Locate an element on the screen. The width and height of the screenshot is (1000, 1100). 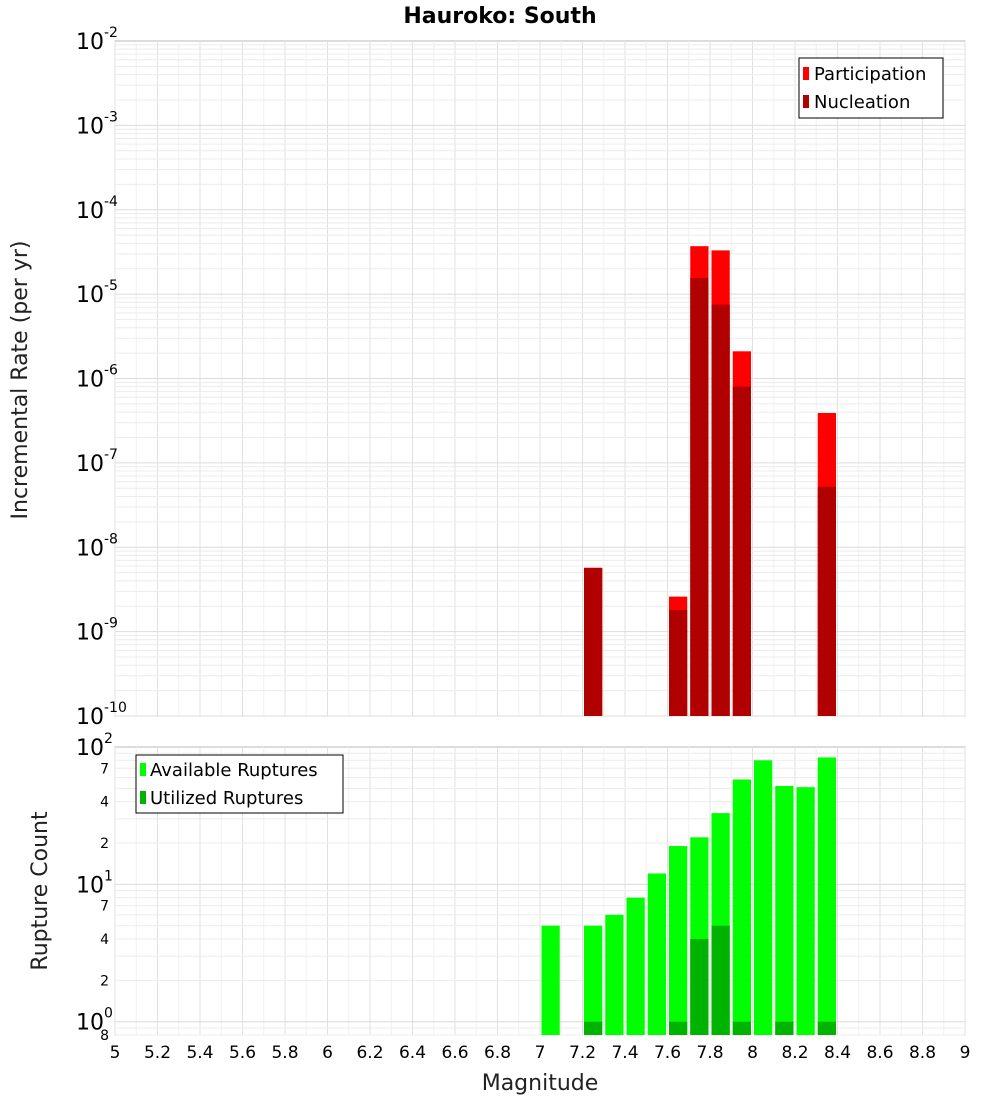
top-y-axis-title: Incremental Rate (per yr) is located at coordinates (20, 380).